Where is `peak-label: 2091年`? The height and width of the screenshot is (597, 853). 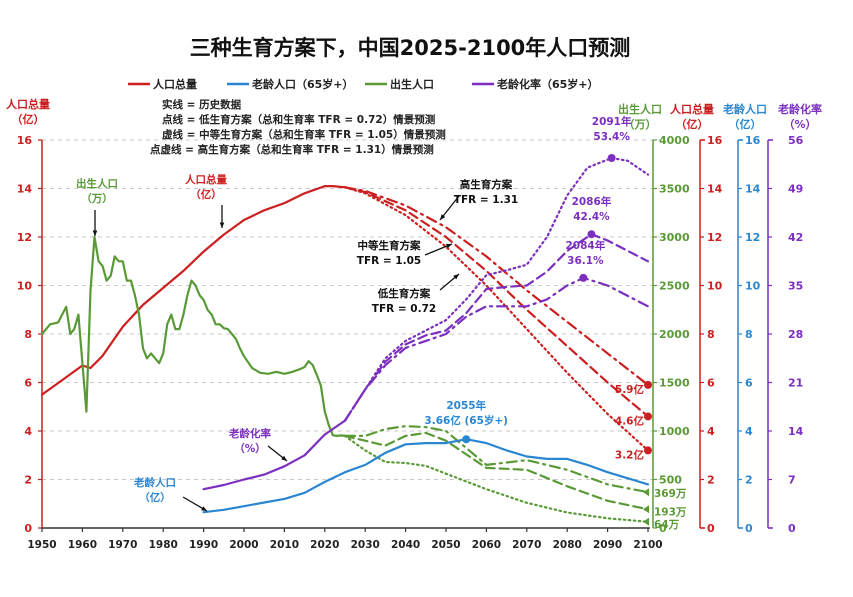
peak-label: 2091年 is located at coordinates (612, 121).